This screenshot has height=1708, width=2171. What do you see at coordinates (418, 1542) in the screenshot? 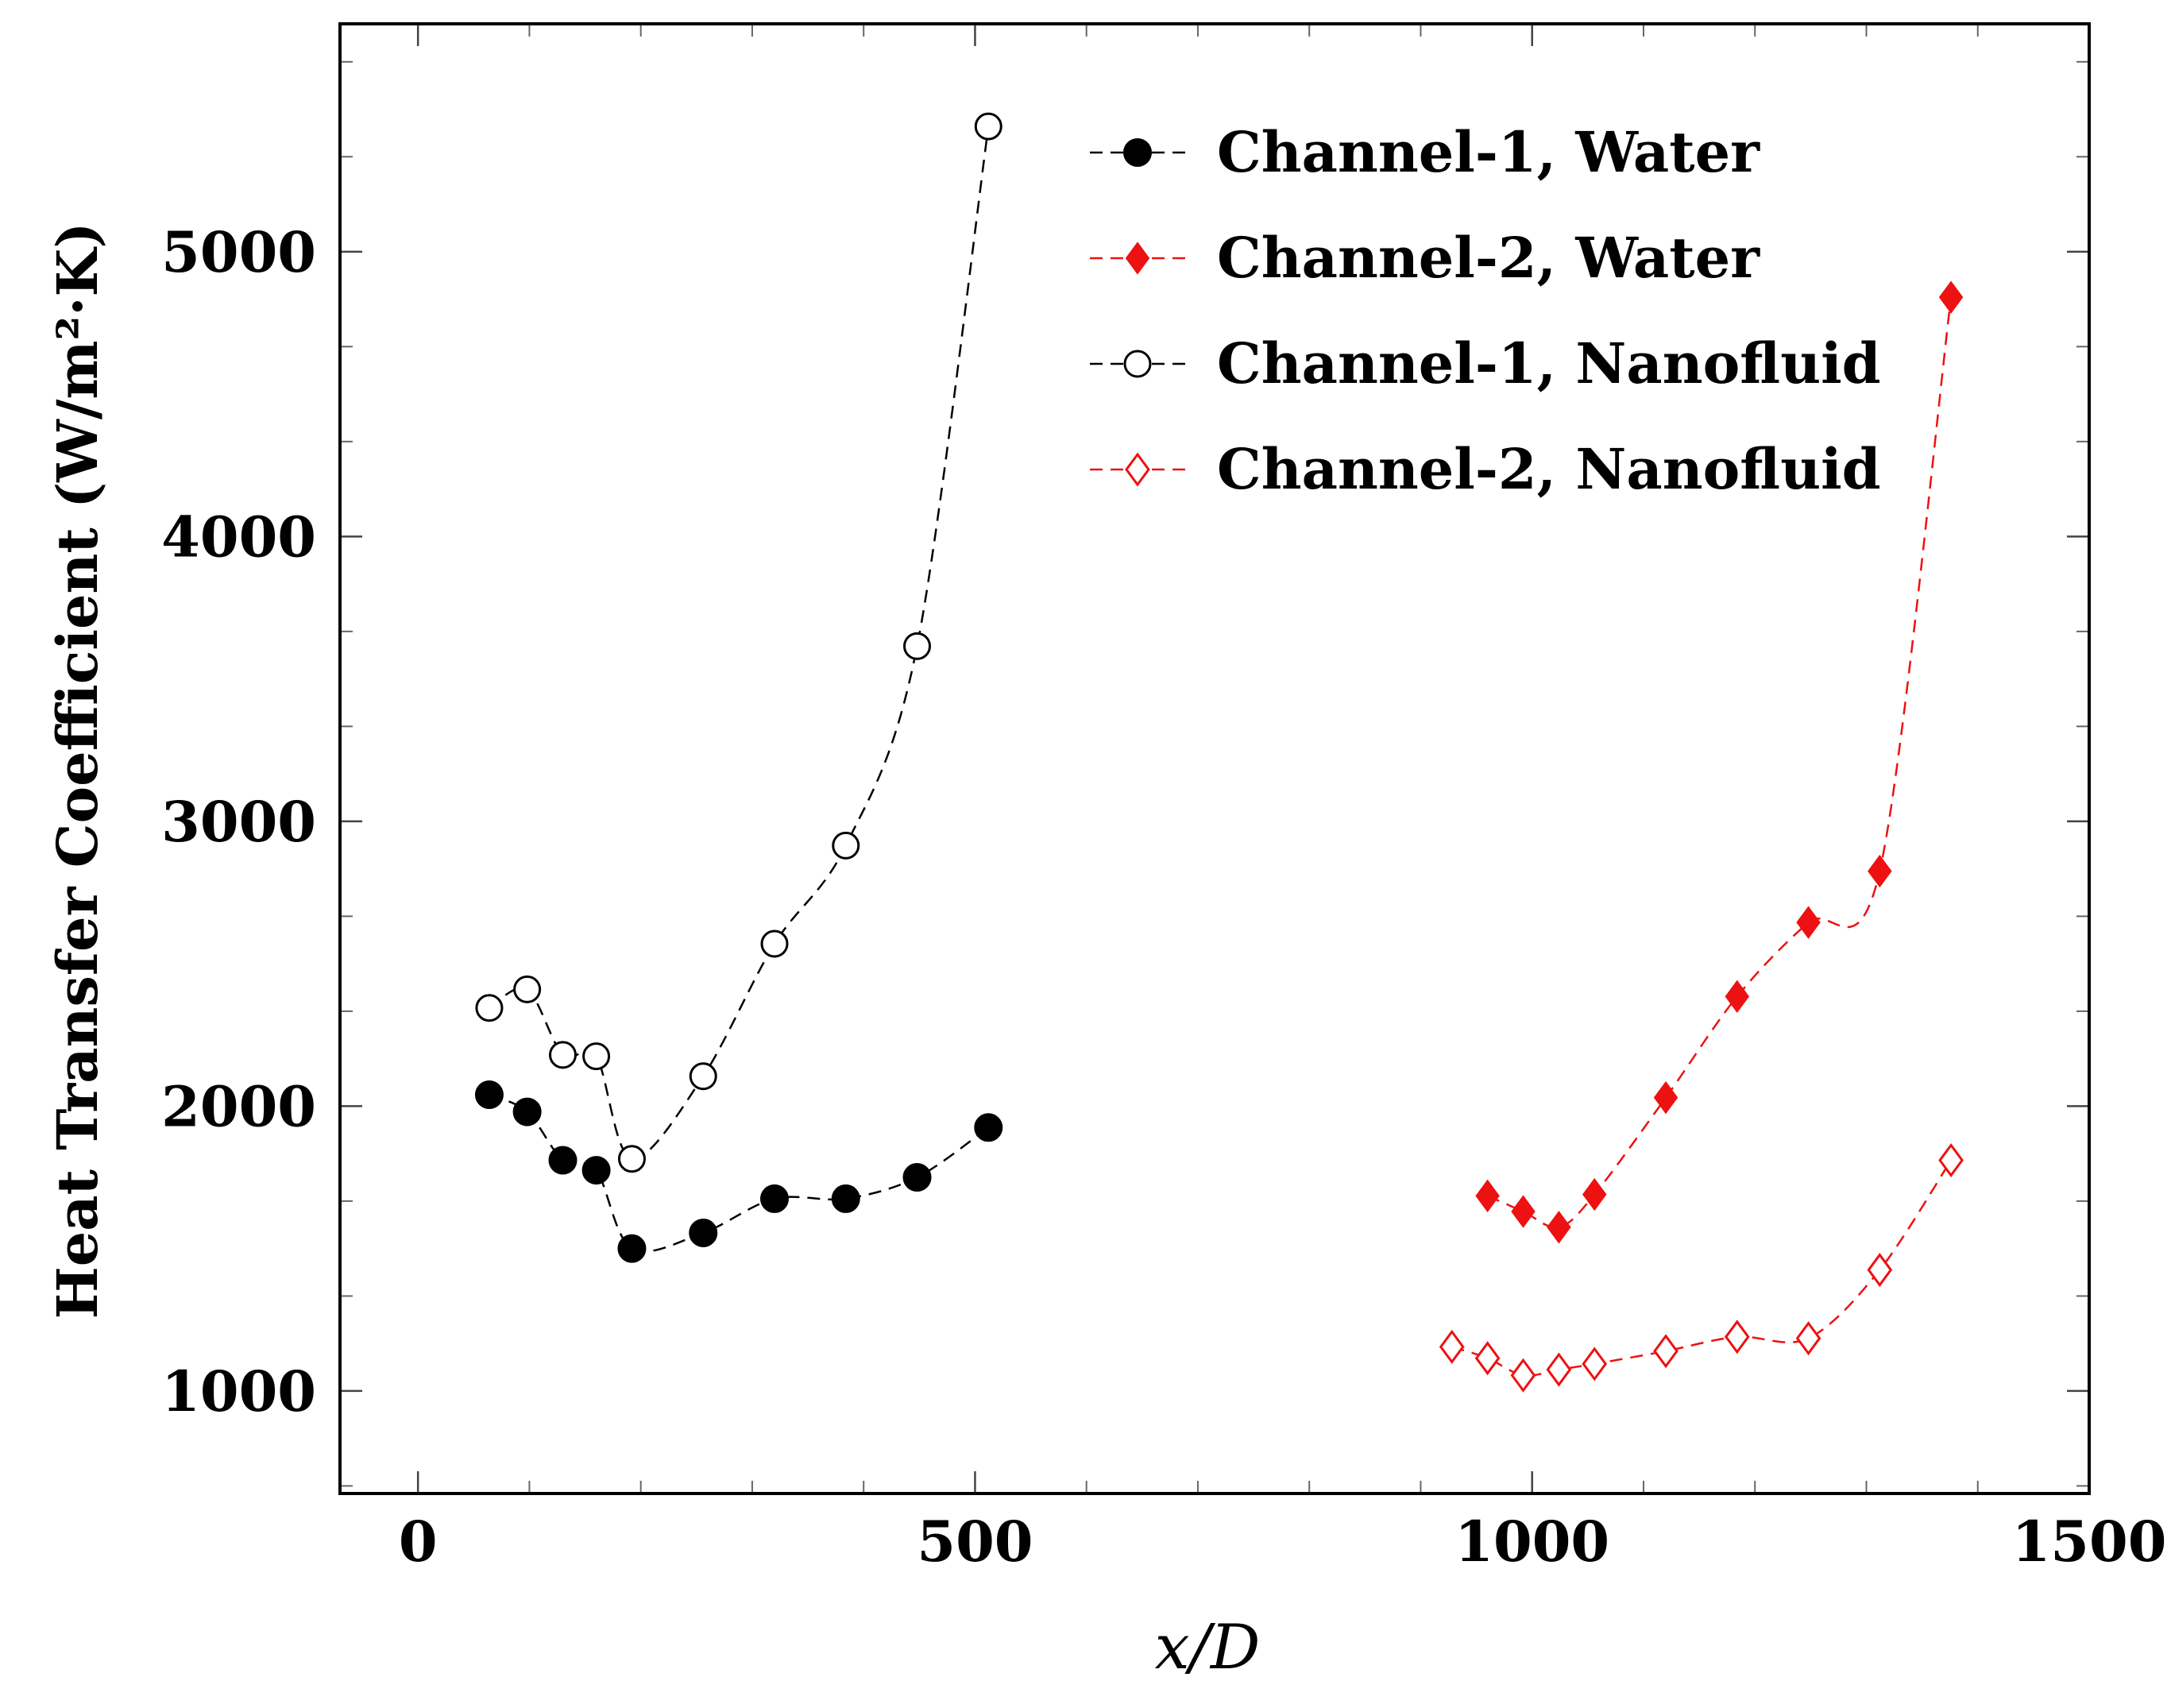
I see `x-tick-label: 0` at bounding box center [418, 1542].